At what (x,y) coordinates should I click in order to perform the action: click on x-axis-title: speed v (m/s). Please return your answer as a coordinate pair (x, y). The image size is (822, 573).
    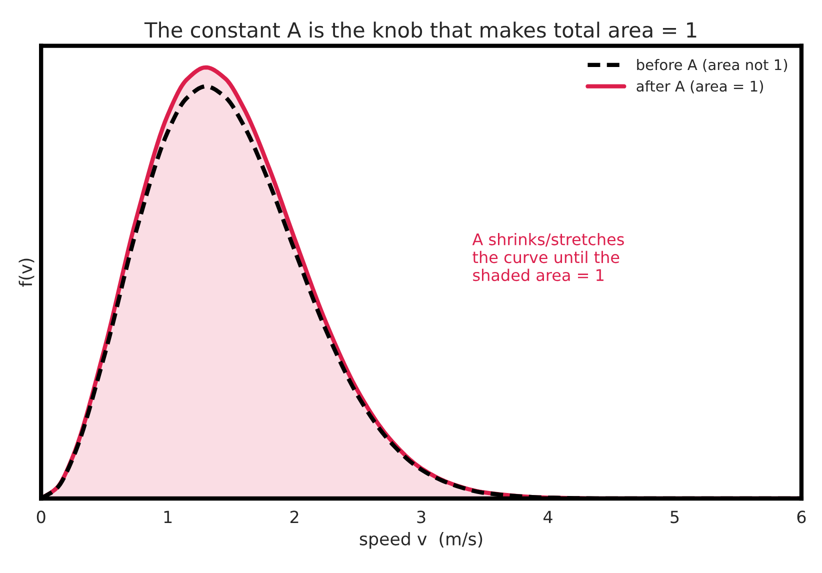
    Looking at the image, I should click on (421, 540).